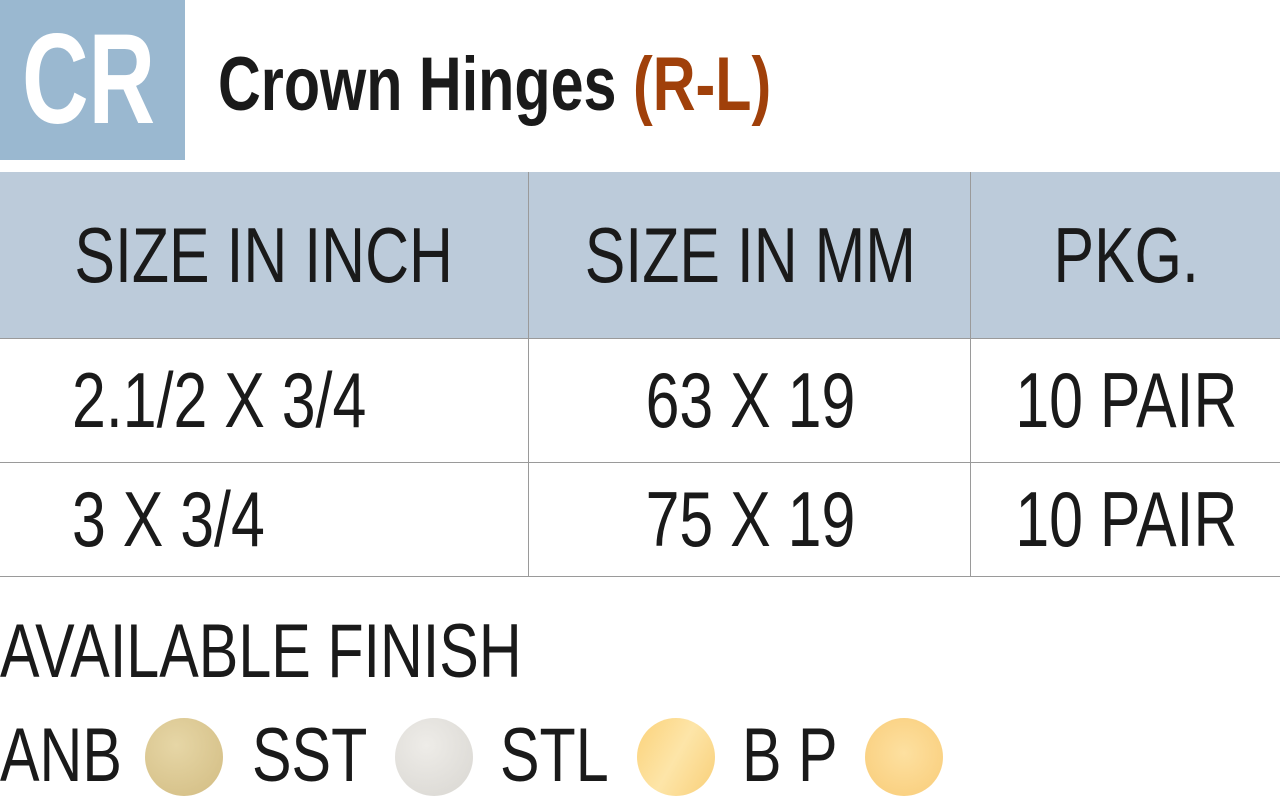 The image size is (1280, 798). I want to click on finish-swatch-sst, so click(434, 757).